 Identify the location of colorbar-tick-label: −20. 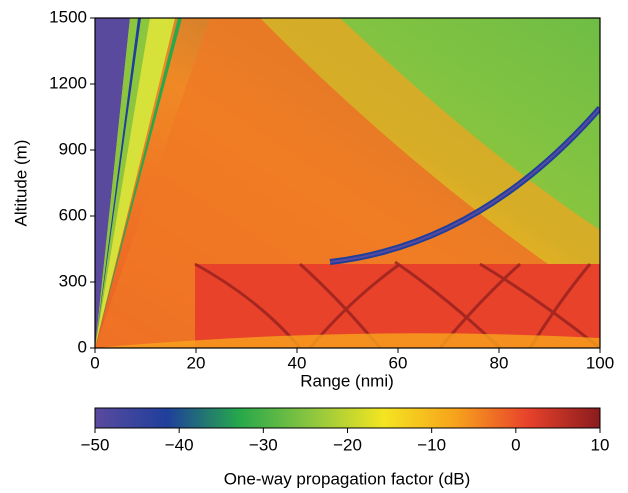
(347, 444).